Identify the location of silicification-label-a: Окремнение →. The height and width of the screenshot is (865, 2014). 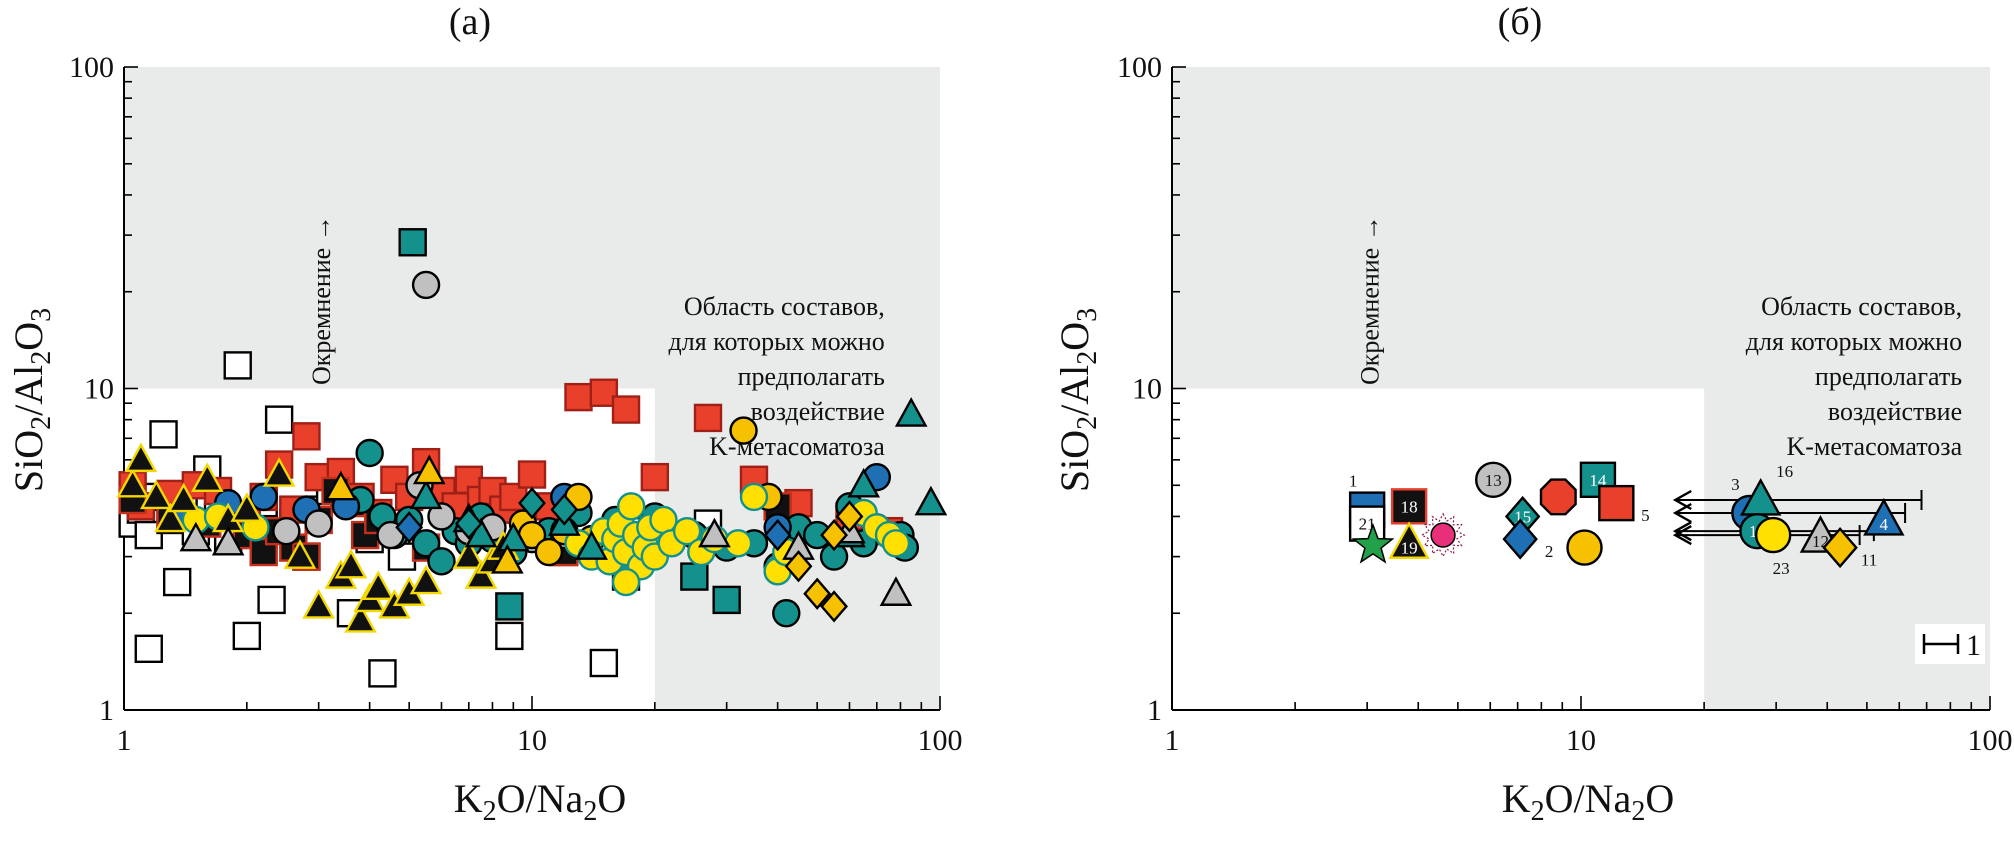
(321, 300).